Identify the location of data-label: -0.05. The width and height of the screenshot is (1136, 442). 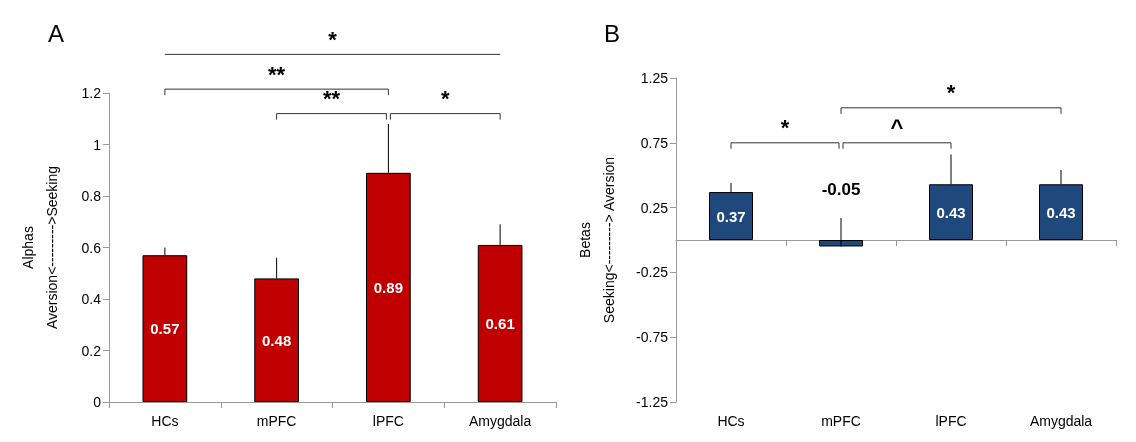
(841, 189).